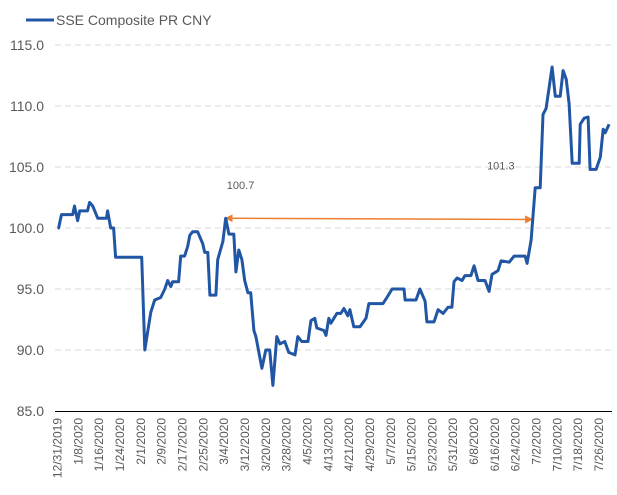  I want to click on x-tick-label: 7/10/2020, so click(557, 445).